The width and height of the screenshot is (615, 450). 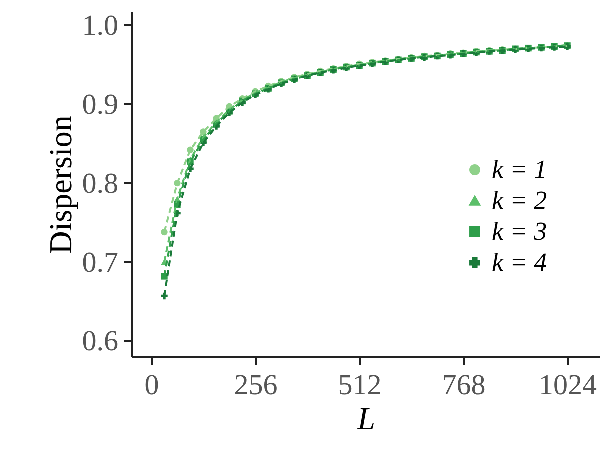 I want to click on legend-label: k = 3, so click(x=520, y=231).